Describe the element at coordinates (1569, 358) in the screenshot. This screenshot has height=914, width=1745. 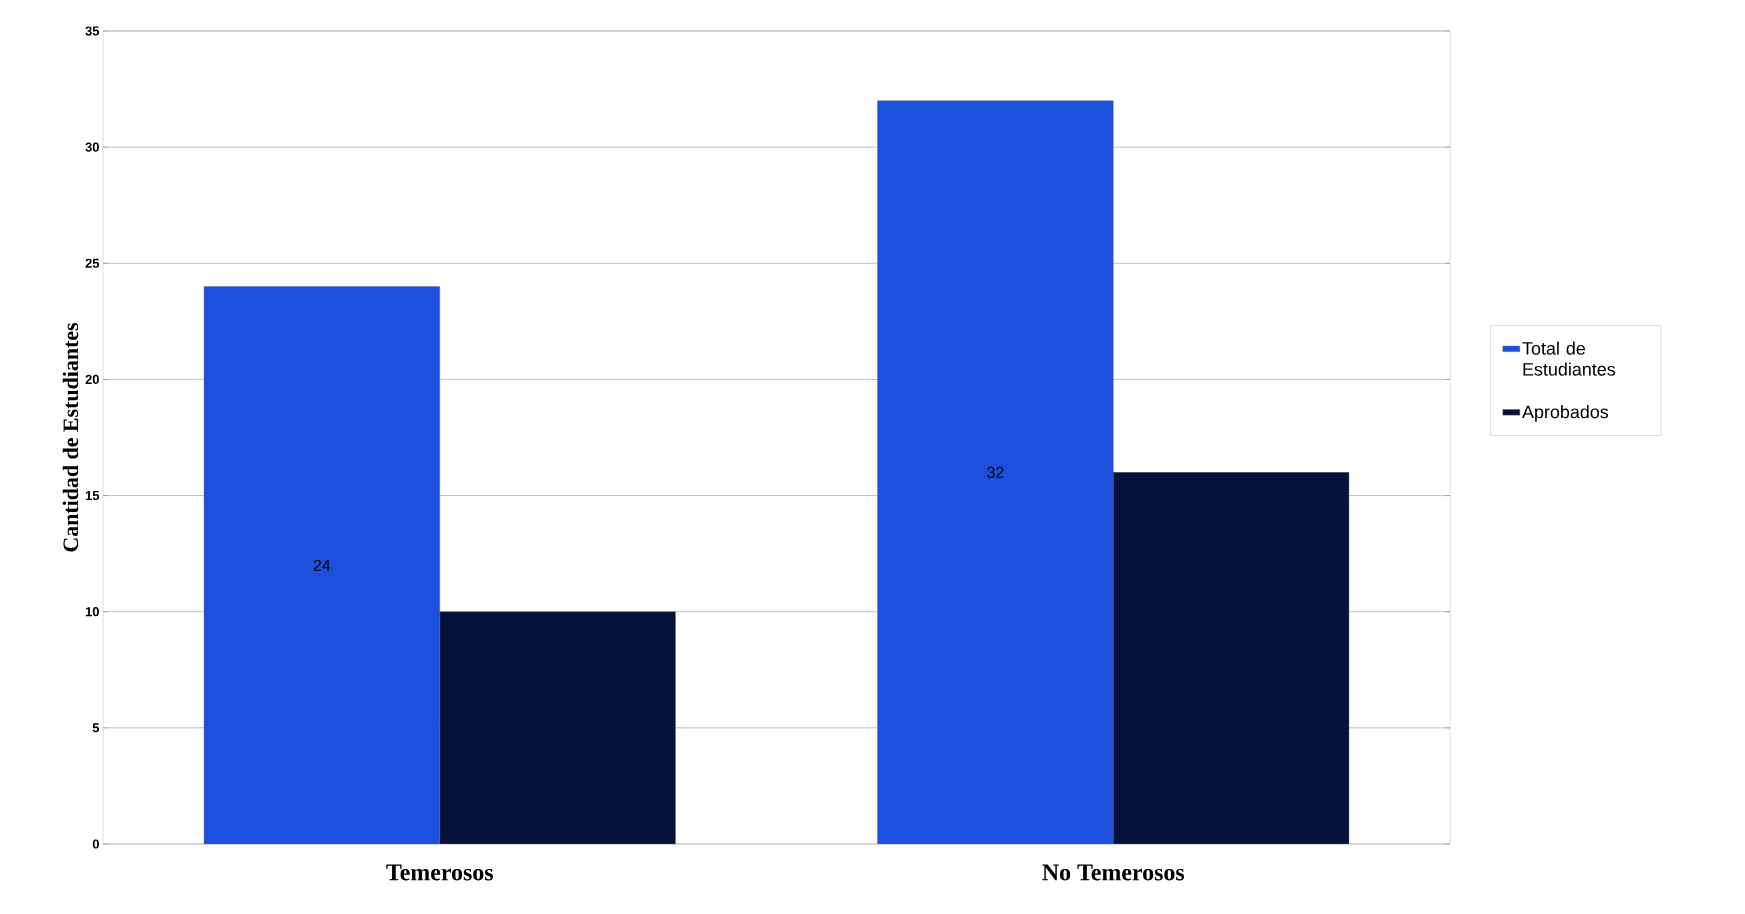
I see `legend-label: Total de Estudiantes` at that location.